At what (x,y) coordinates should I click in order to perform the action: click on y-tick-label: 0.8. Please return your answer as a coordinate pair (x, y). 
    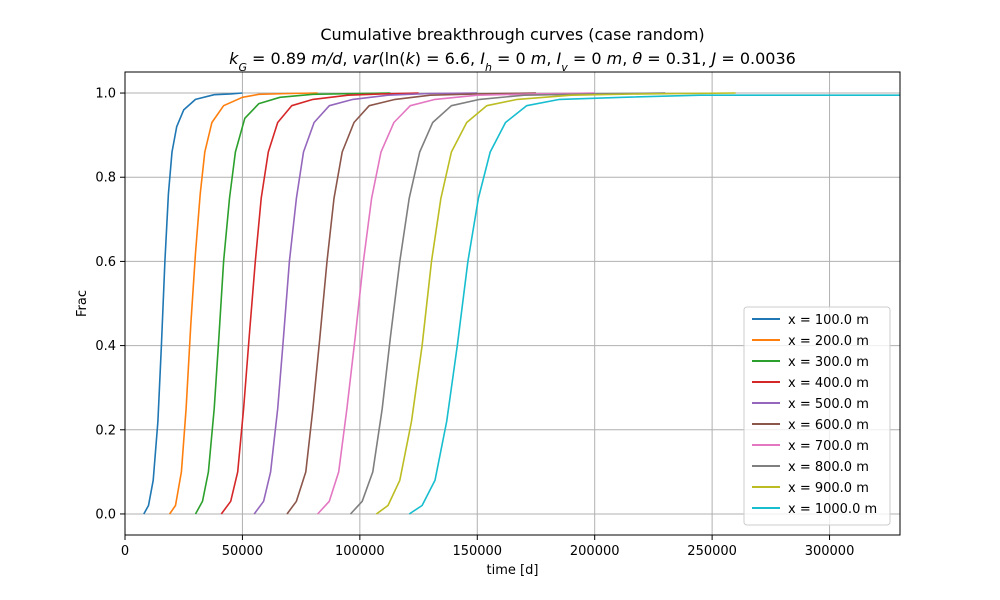
    Looking at the image, I should click on (105, 178).